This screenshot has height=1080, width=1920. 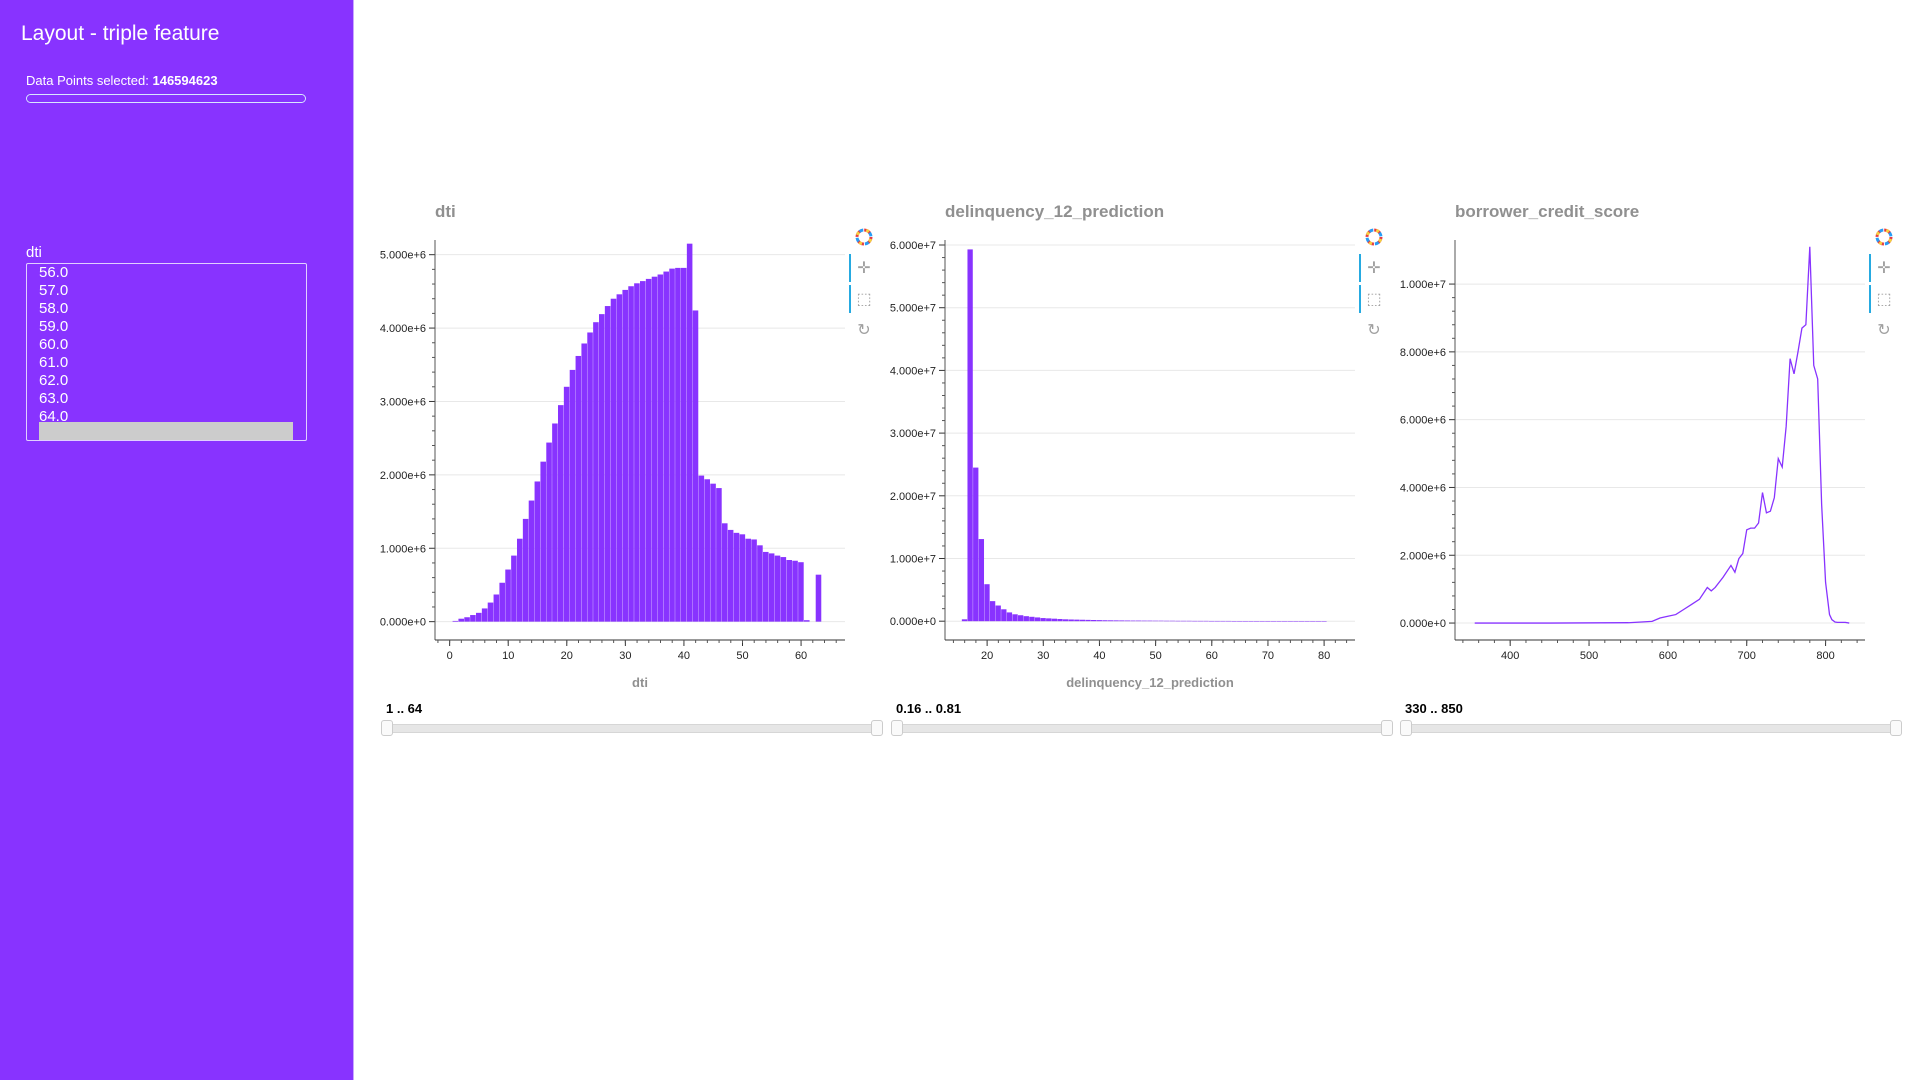 What do you see at coordinates (1651, 728) in the screenshot?
I see `credit-score-range-slider` at bounding box center [1651, 728].